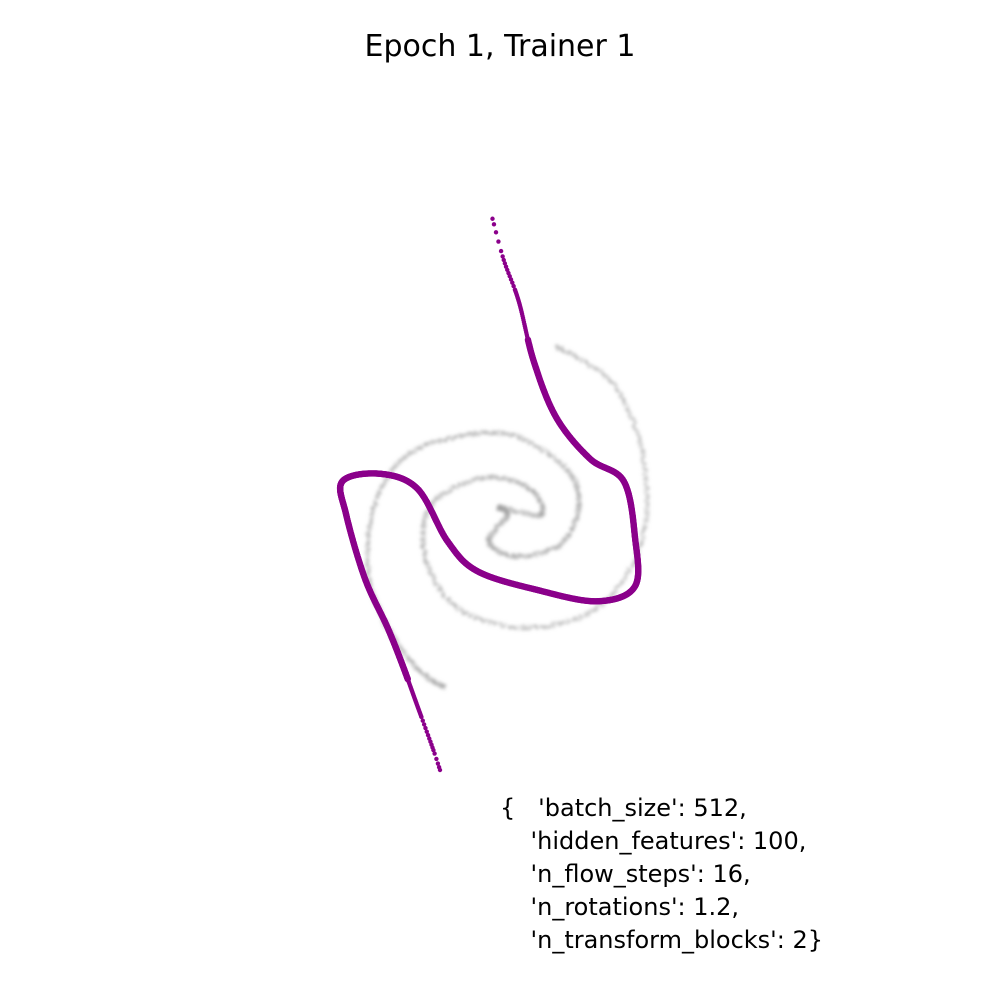 The image size is (1000, 1000). I want to click on config-line-3: 'n_flow_steps': 16,, so click(625, 874).